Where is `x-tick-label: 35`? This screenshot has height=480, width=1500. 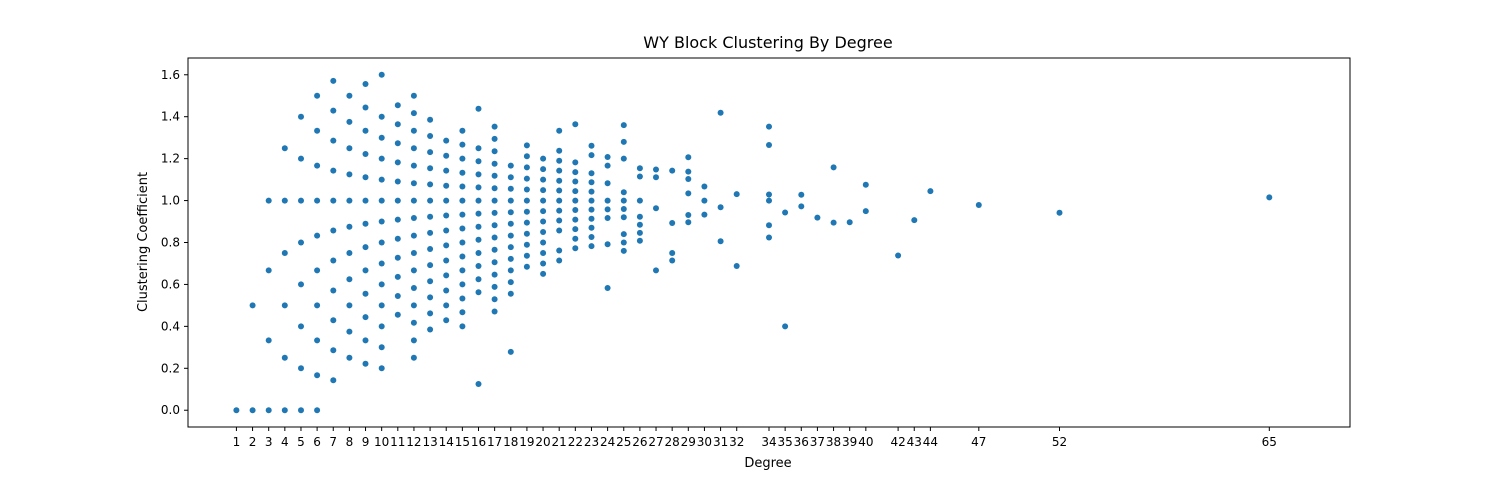 x-tick-label: 35 is located at coordinates (784, 442).